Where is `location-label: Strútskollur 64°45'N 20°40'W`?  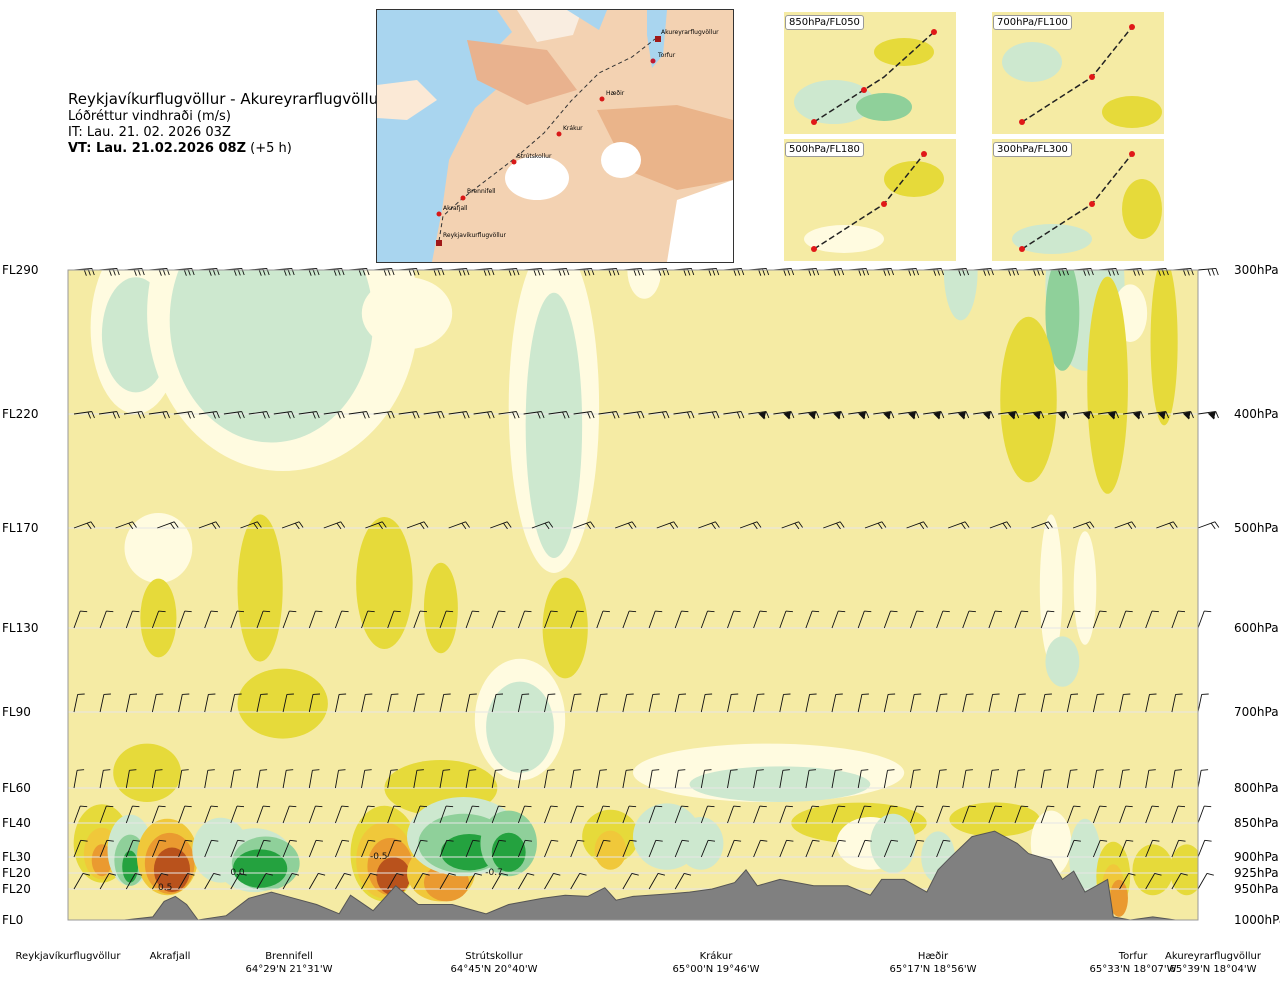
location-label: Strútskollur 64°45'N 20°40'W is located at coordinates (494, 963).